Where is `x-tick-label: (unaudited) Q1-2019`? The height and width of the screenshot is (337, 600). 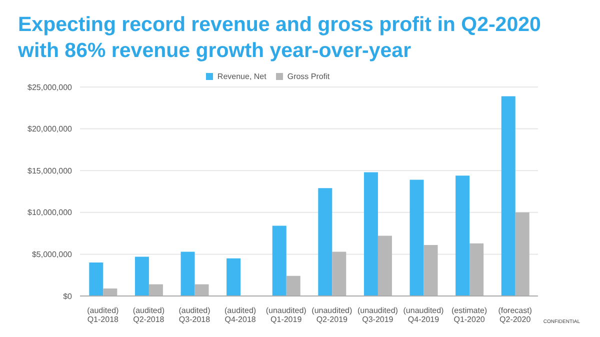
x-tick-label: (unaudited) Q1-2019 is located at coordinates (286, 315).